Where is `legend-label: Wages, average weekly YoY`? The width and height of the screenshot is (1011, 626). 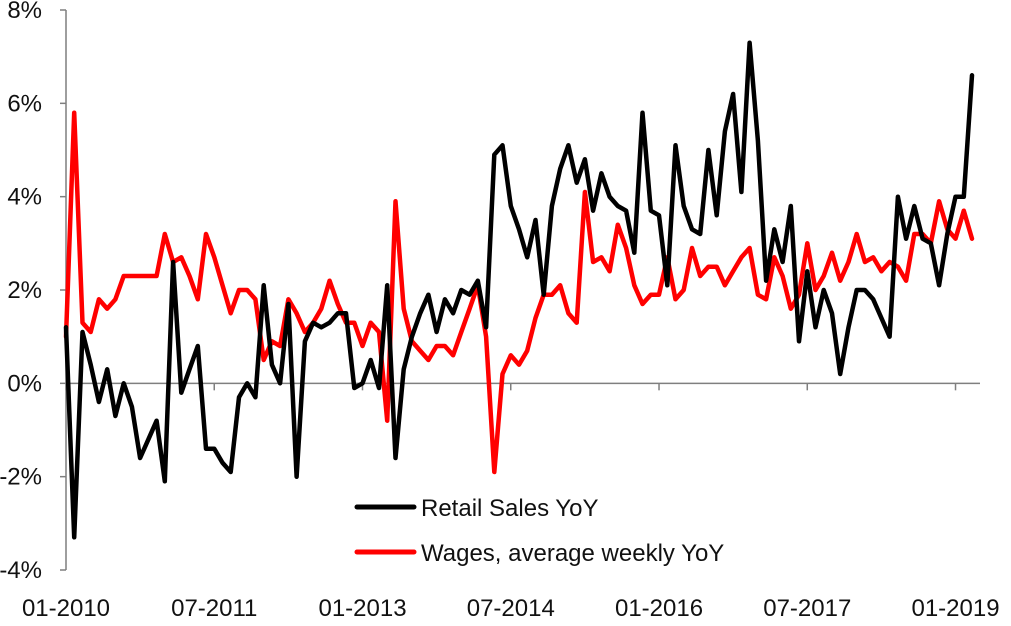
legend-label: Wages, average weekly YoY is located at coordinates (572, 553).